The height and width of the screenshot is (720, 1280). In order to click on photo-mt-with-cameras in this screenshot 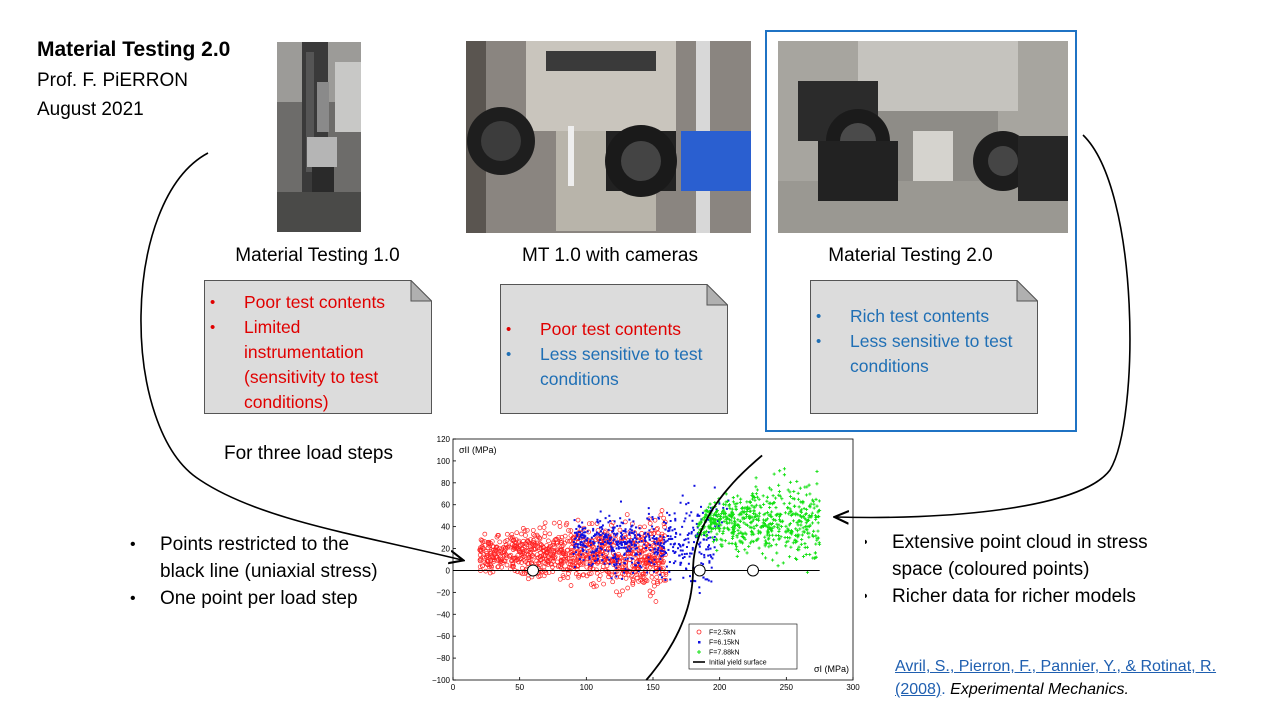, I will do `click(608, 137)`.